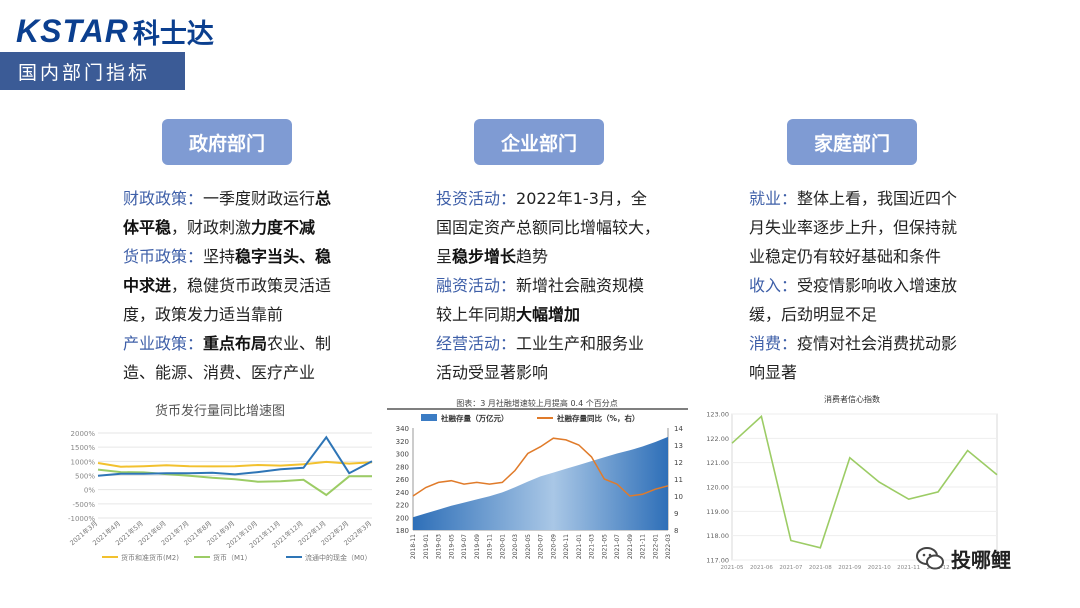  What do you see at coordinates (492, 372) in the screenshot?
I see `text-segment: 活动受显著影响` at bounding box center [492, 372].